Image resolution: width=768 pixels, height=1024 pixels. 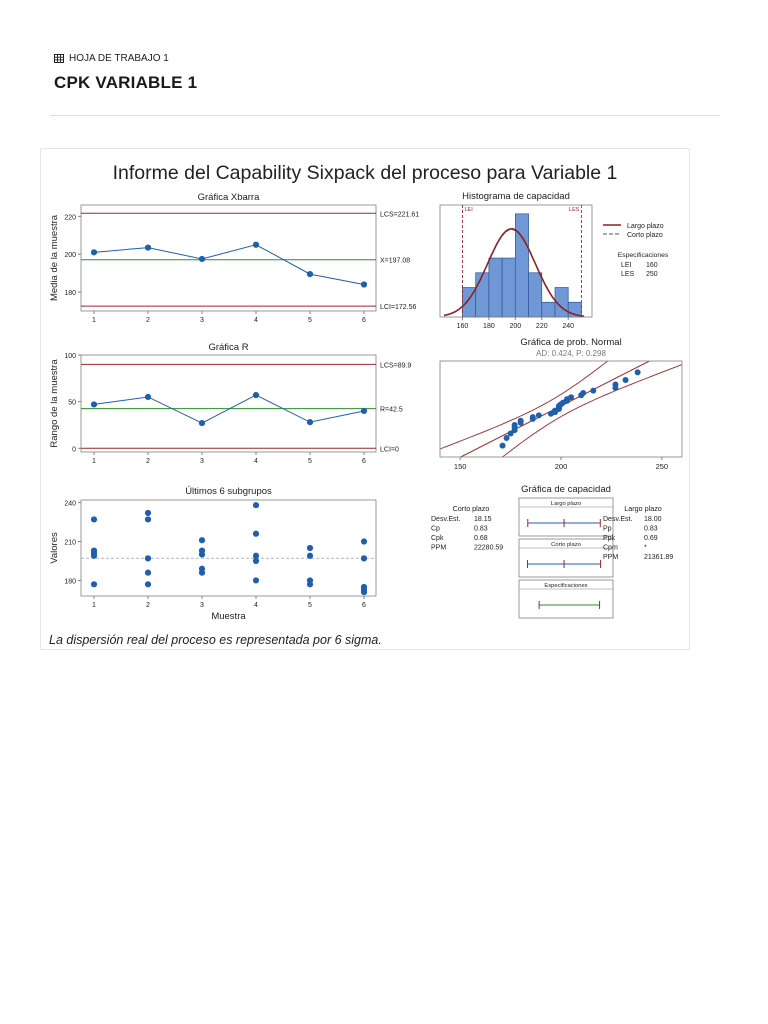 What do you see at coordinates (561, 466) in the screenshot?
I see `x-tick-label: 200` at bounding box center [561, 466].